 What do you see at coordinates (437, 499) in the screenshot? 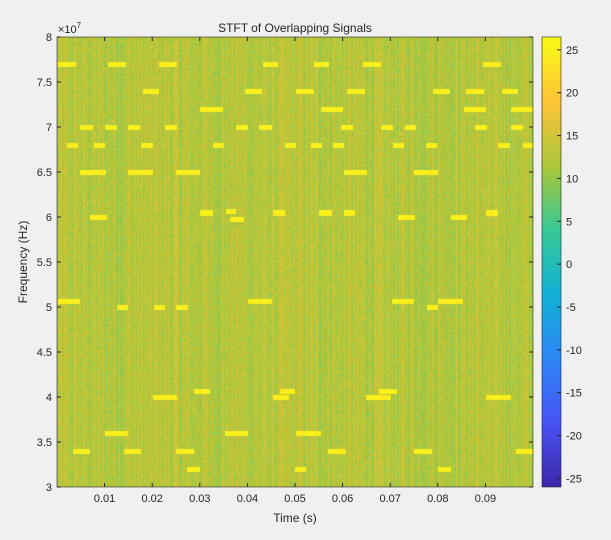
I see `x-tick-label: 0.08` at bounding box center [437, 499].